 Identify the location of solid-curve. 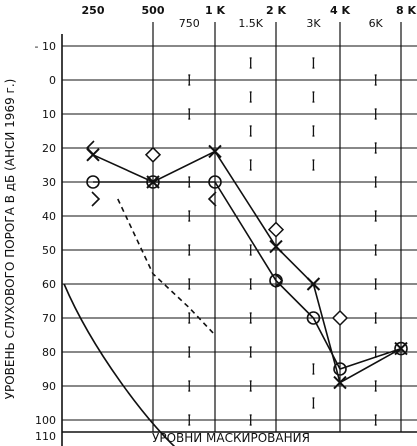
(119, 364).